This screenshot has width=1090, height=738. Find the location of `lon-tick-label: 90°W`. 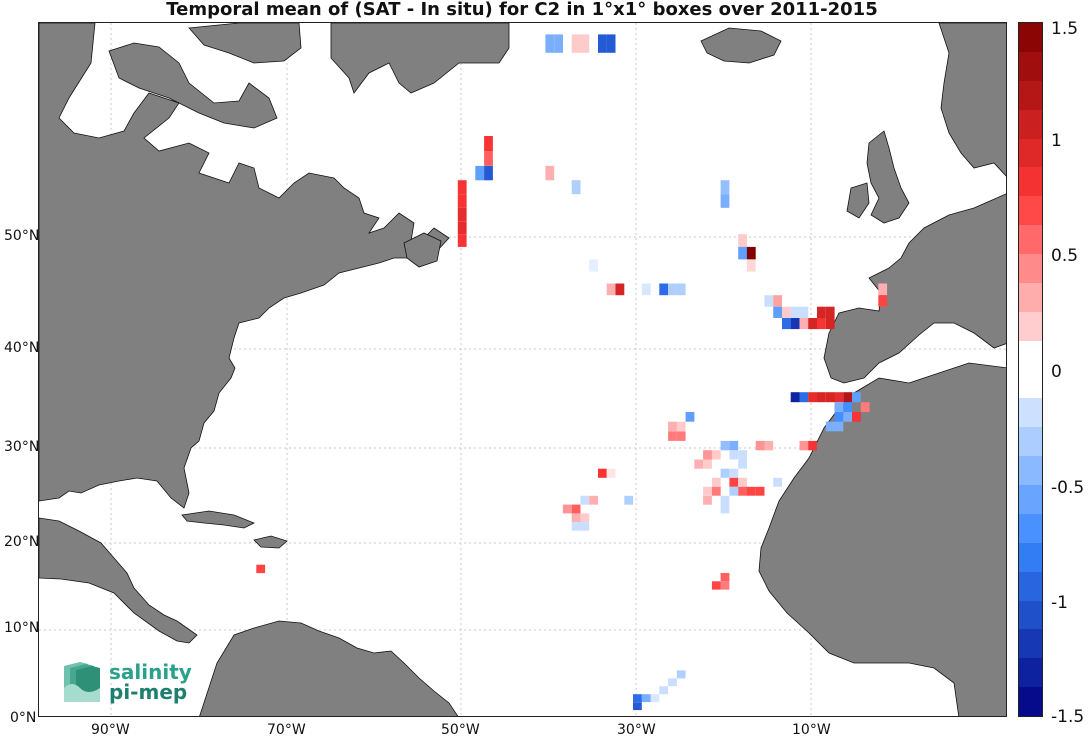

lon-tick-label: 90°W is located at coordinates (110, 730).